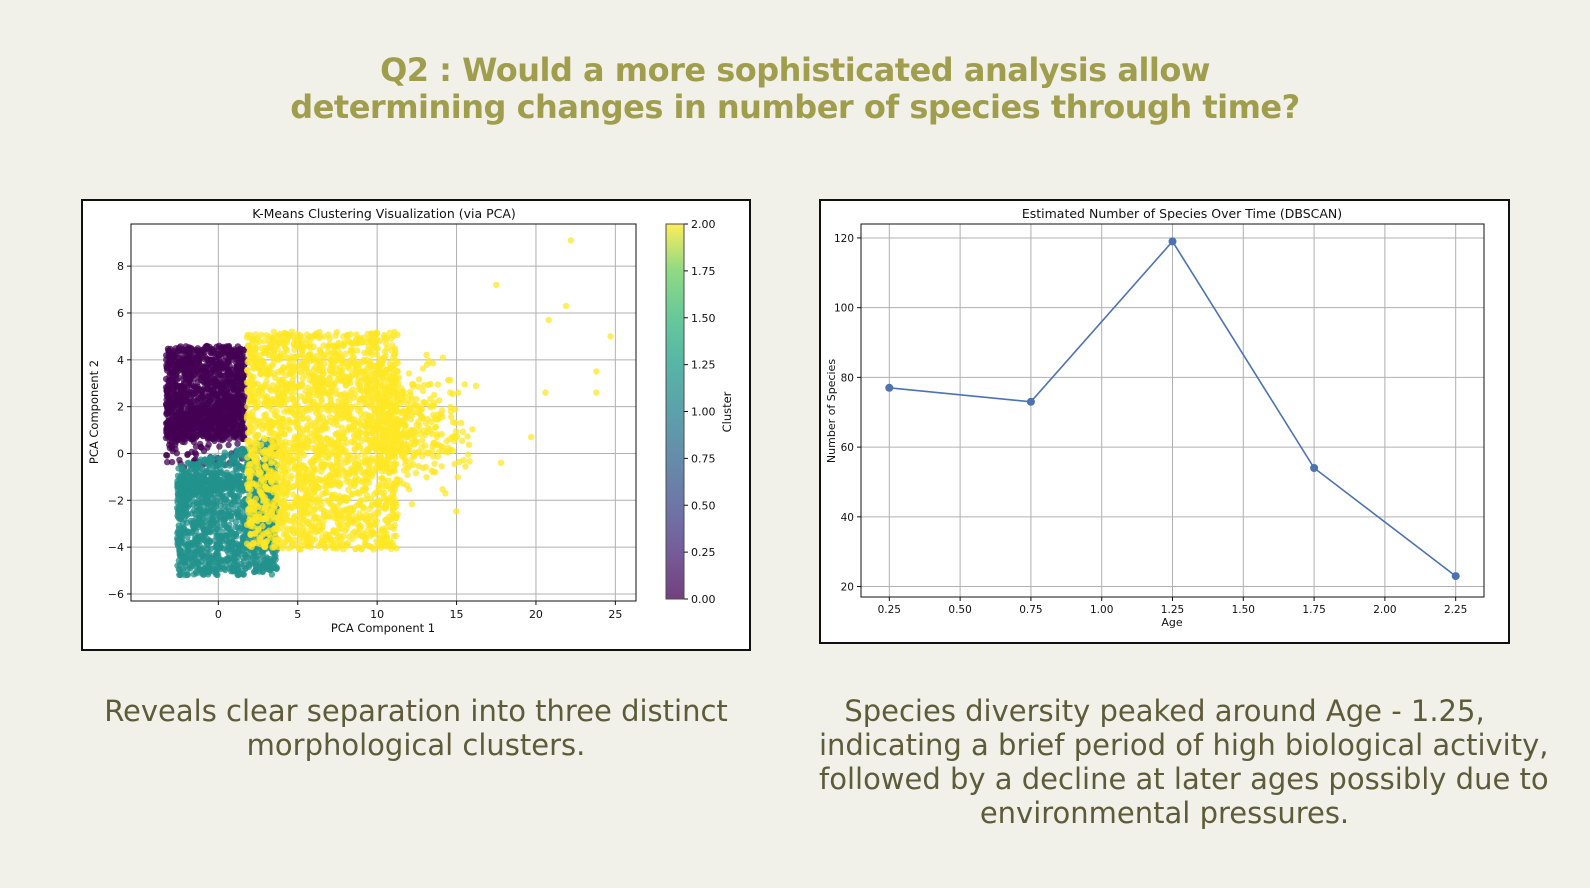 This screenshot has height=888, width=1590. What do you see at coordinates (205, 406) in the screenshot?
I see `cluster-0-points` at bounding box center [205, 406].